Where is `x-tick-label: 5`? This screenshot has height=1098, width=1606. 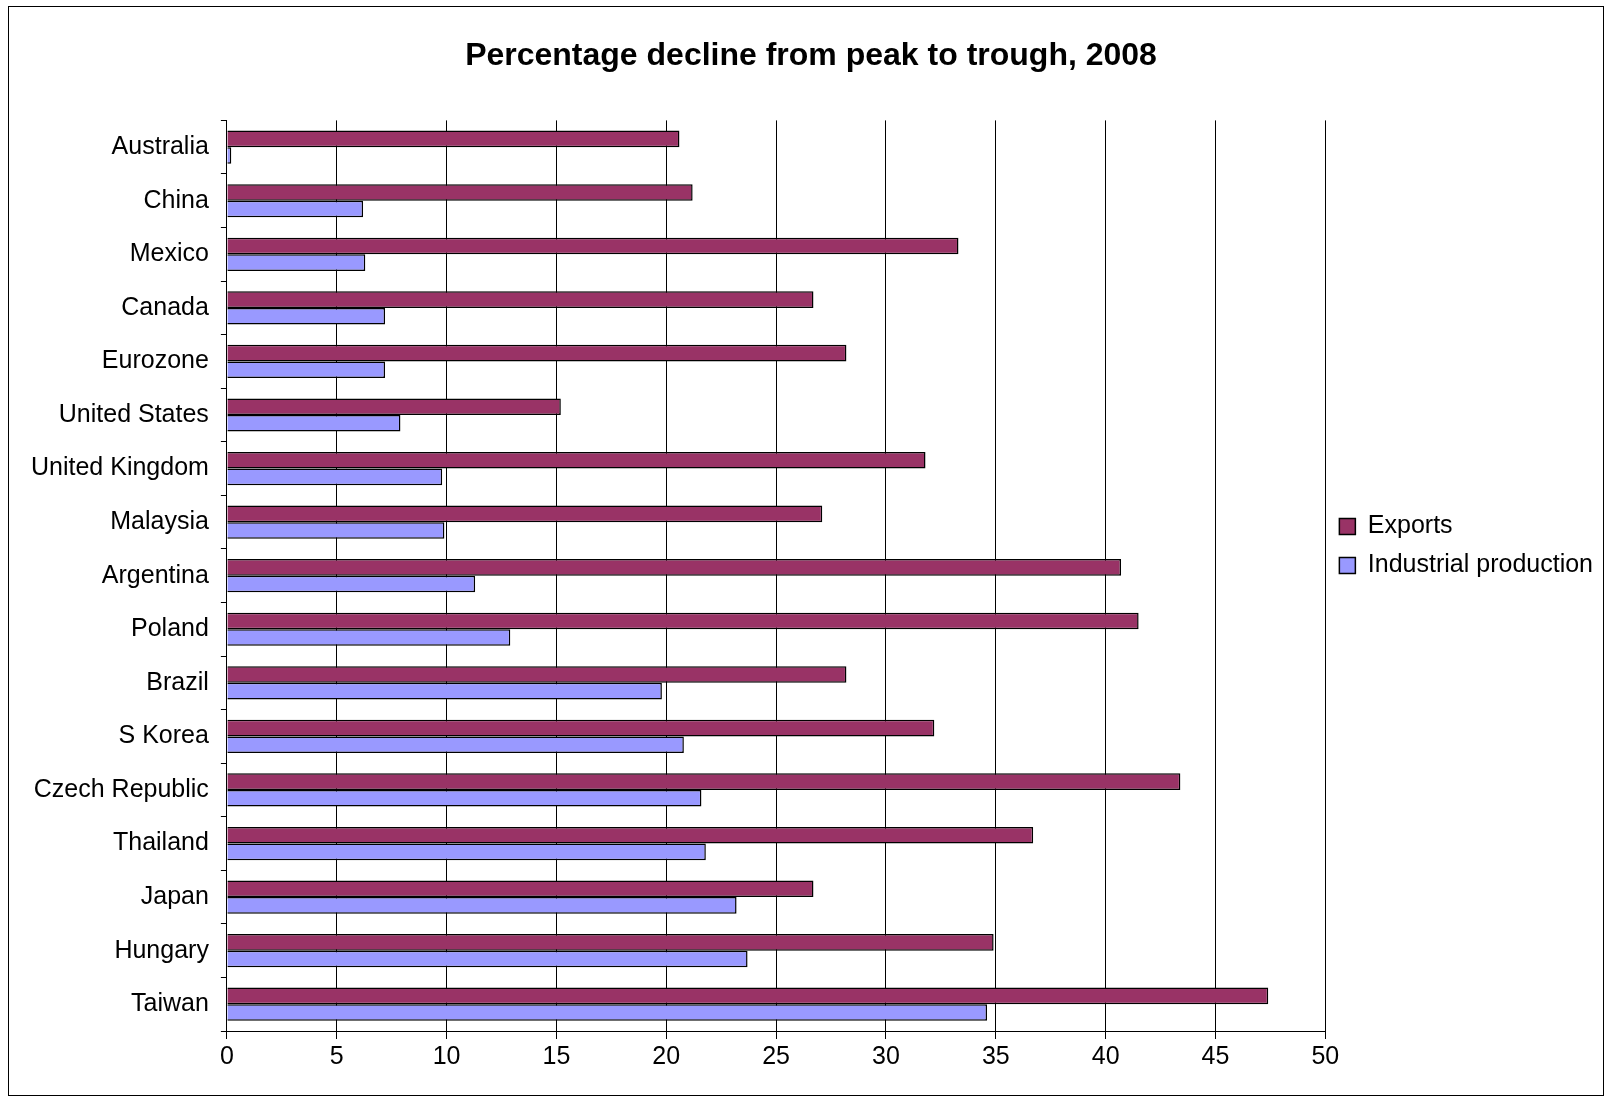 x-tick-label: 5 is located at coordinates (336, 1054).